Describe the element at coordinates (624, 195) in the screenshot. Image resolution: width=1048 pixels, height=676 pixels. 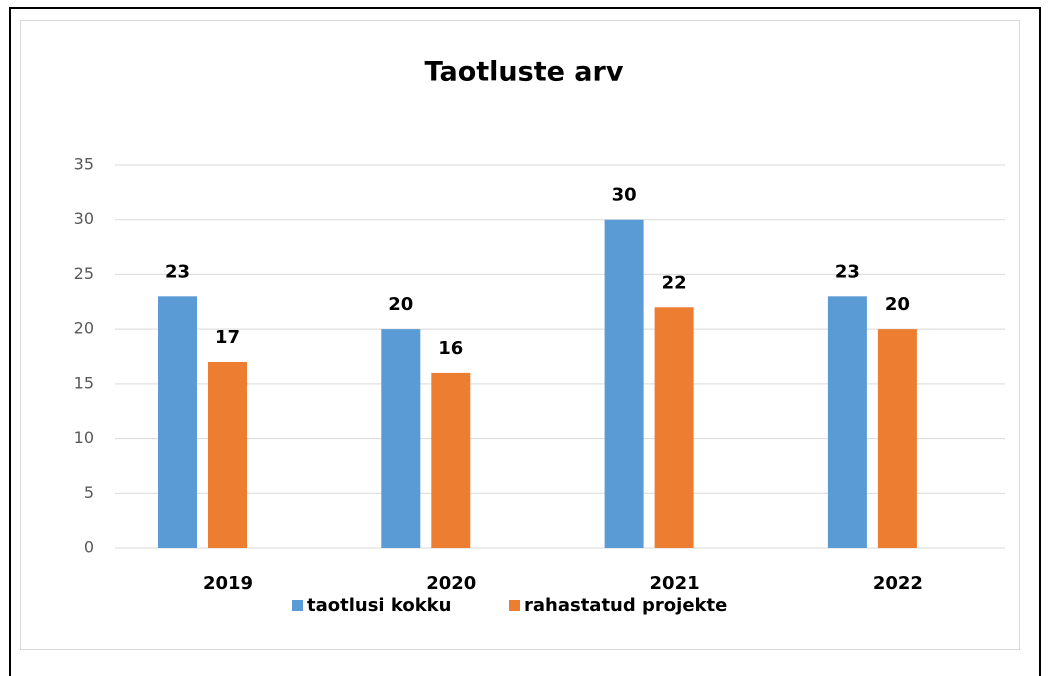
I see `data-label: 30` at that location.